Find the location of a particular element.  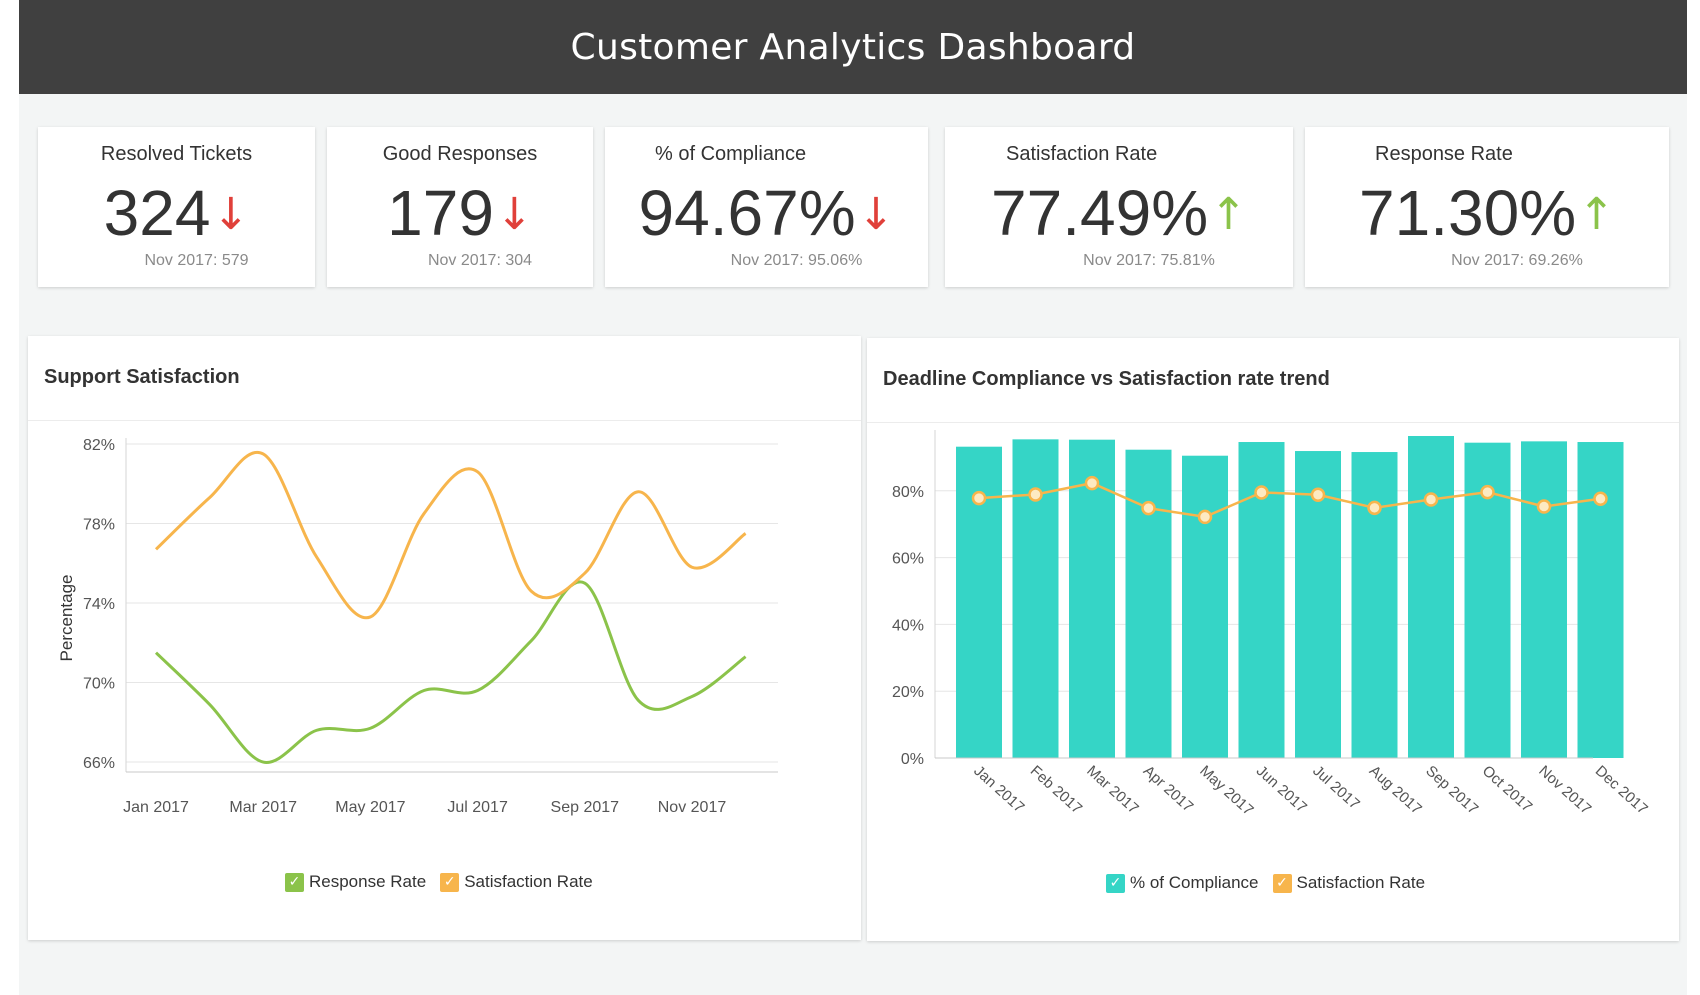

kpi-card-good-responses: Good Responses 179 ↓ Nov 2017: 304 is located at coordinates (460, 207).